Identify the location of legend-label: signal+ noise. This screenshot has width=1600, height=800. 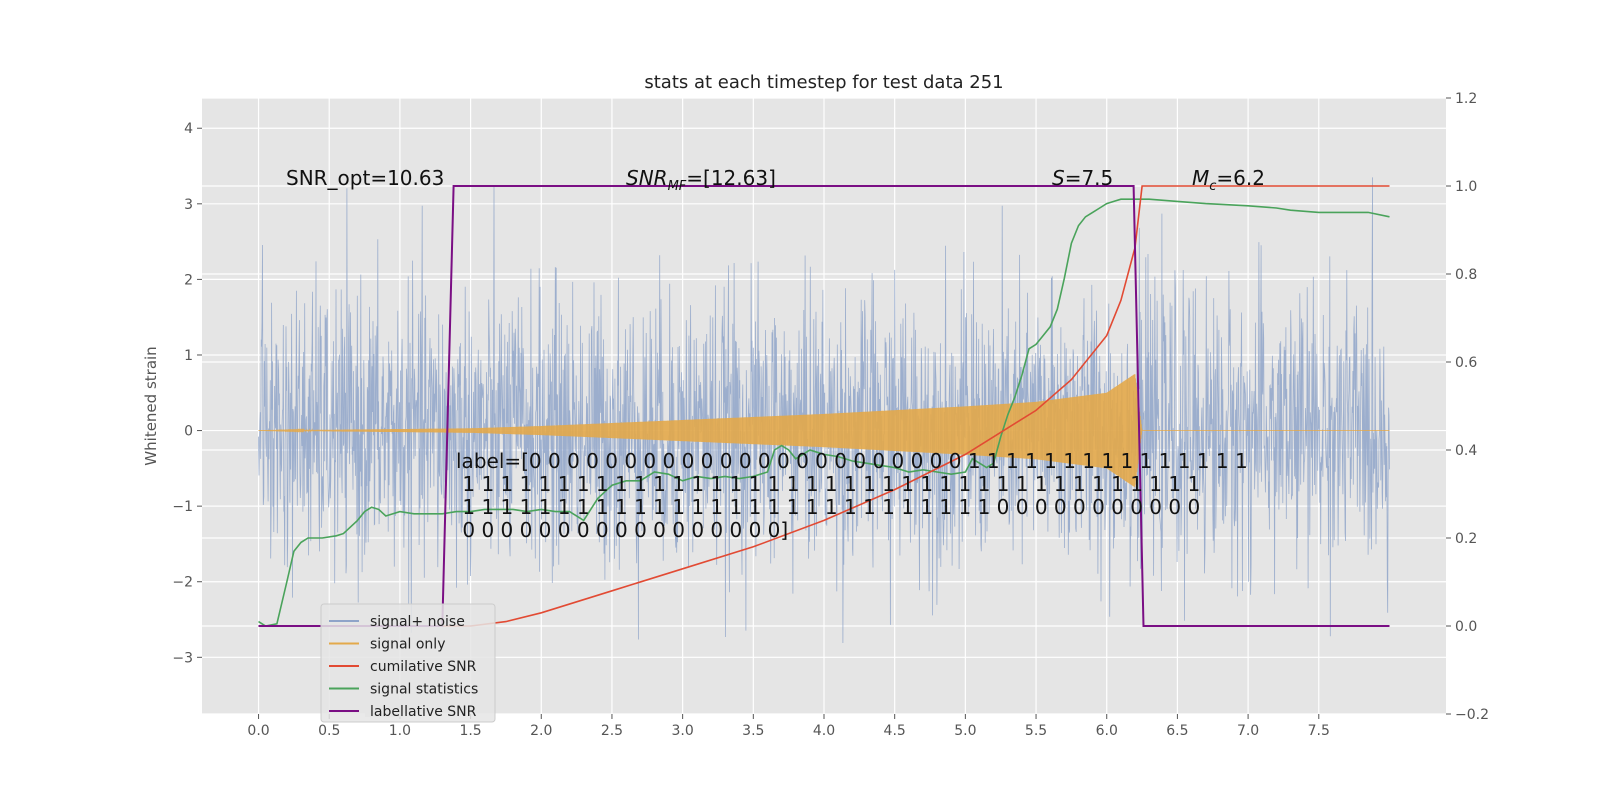
(417, 622).